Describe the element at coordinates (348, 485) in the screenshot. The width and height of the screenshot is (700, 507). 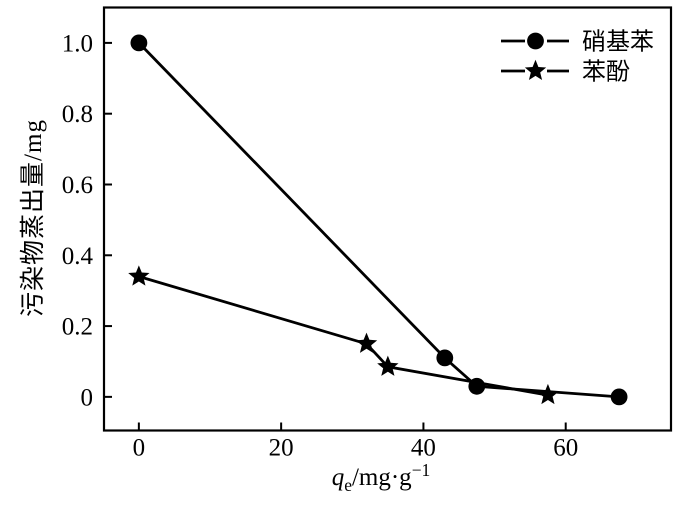
I see `x-axis-variable-subscript: e` at that location.